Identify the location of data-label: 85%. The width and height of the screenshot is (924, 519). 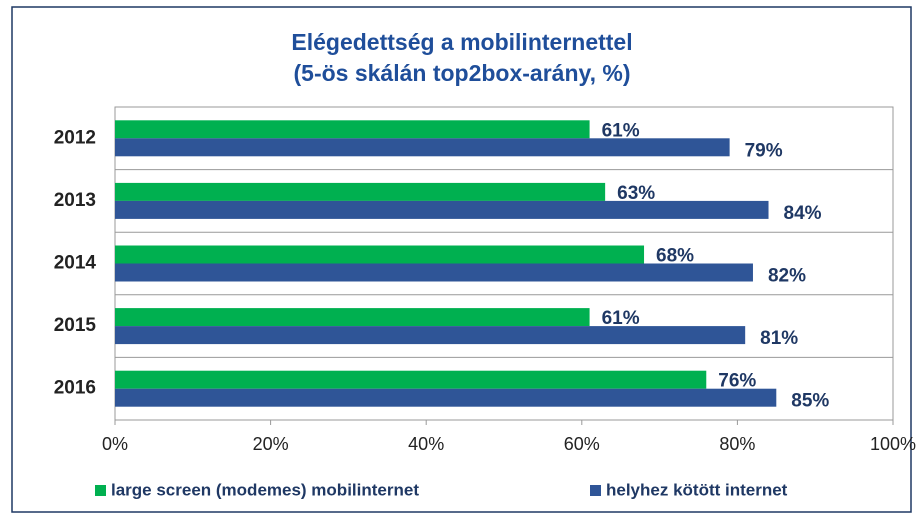
(810, 401).